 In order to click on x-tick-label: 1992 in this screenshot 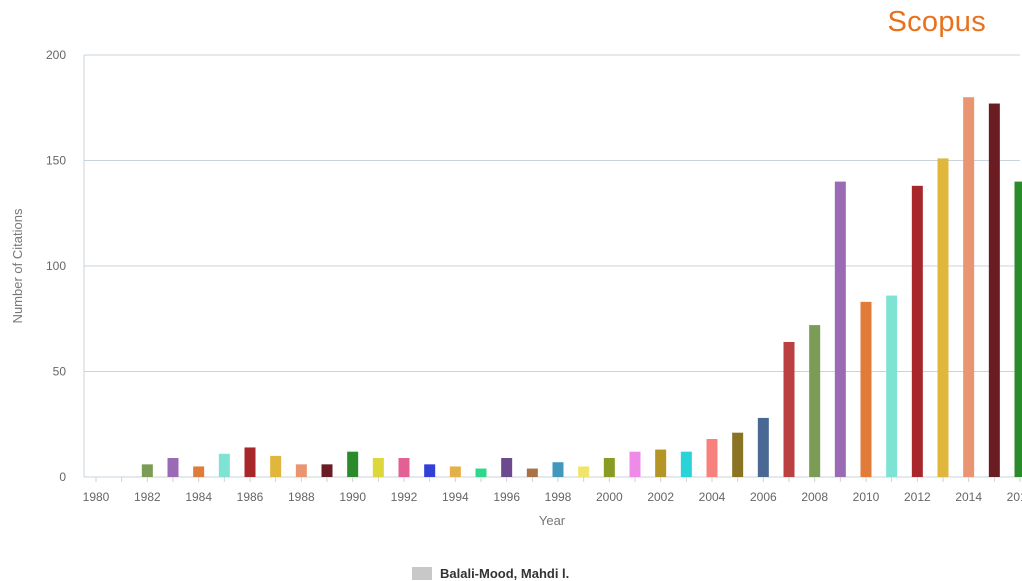, I will do `click(404, 497)`.